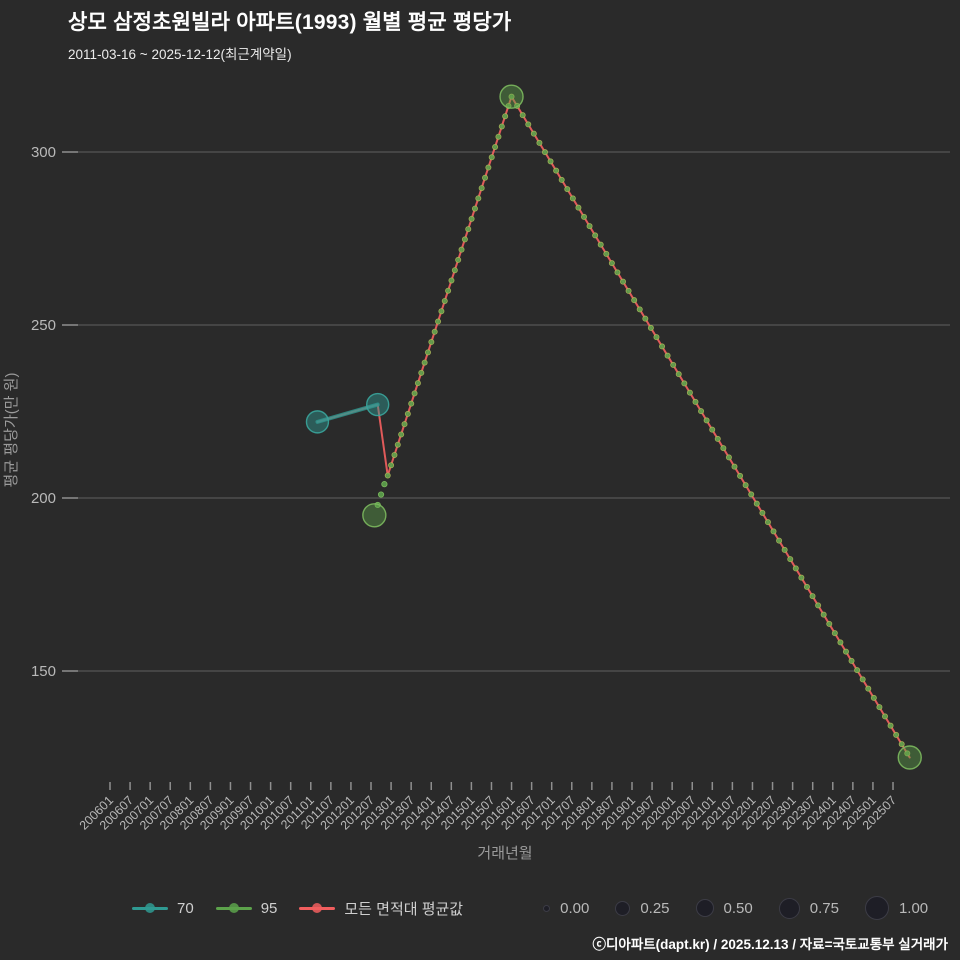  Describe the element at coordinates (43, 671) in the screenshot. I see `svg-text: 150` at that location.